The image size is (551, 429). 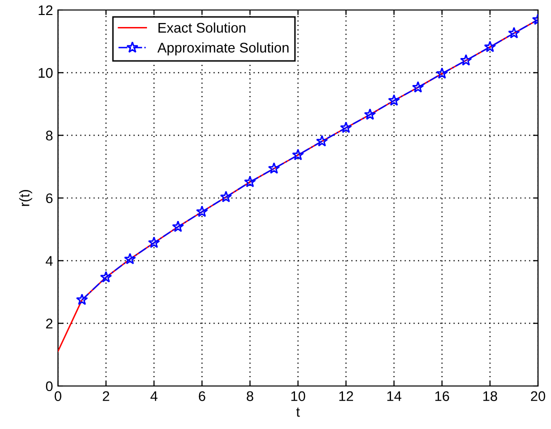 I want to click on x-tick-label: 6, so click(x=202, y=396).